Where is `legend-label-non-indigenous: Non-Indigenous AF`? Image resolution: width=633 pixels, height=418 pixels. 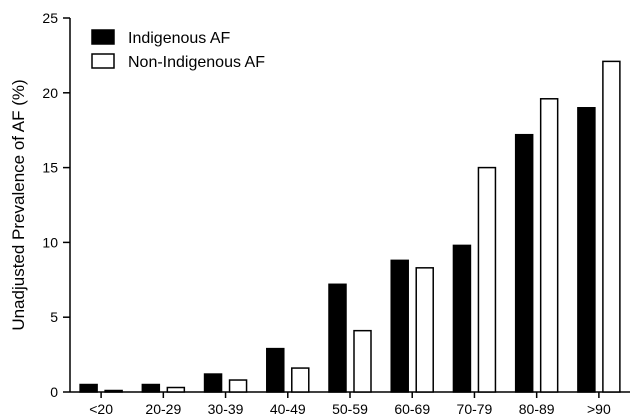
legend-label-non-indigenous: Non-Indigenous AF is located at coordinates (196, 62).